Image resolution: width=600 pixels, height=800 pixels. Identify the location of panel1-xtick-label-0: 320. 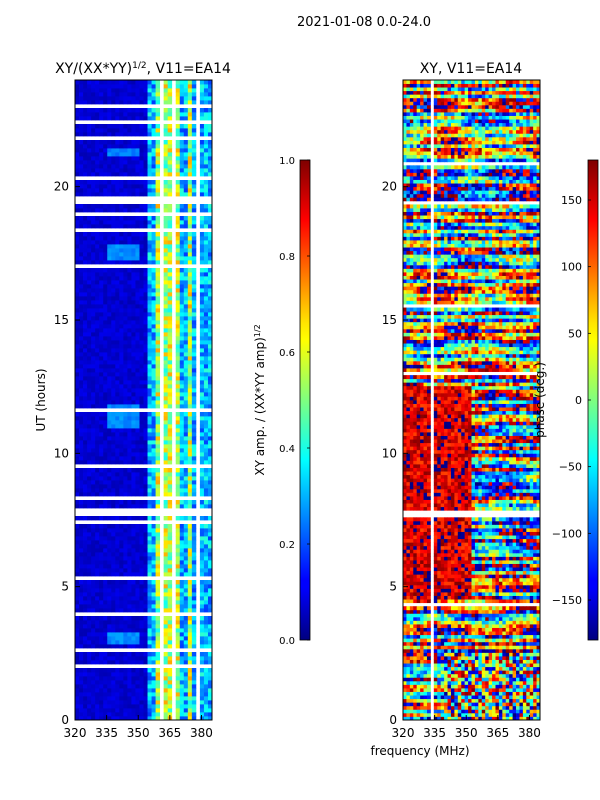
(75, 733).